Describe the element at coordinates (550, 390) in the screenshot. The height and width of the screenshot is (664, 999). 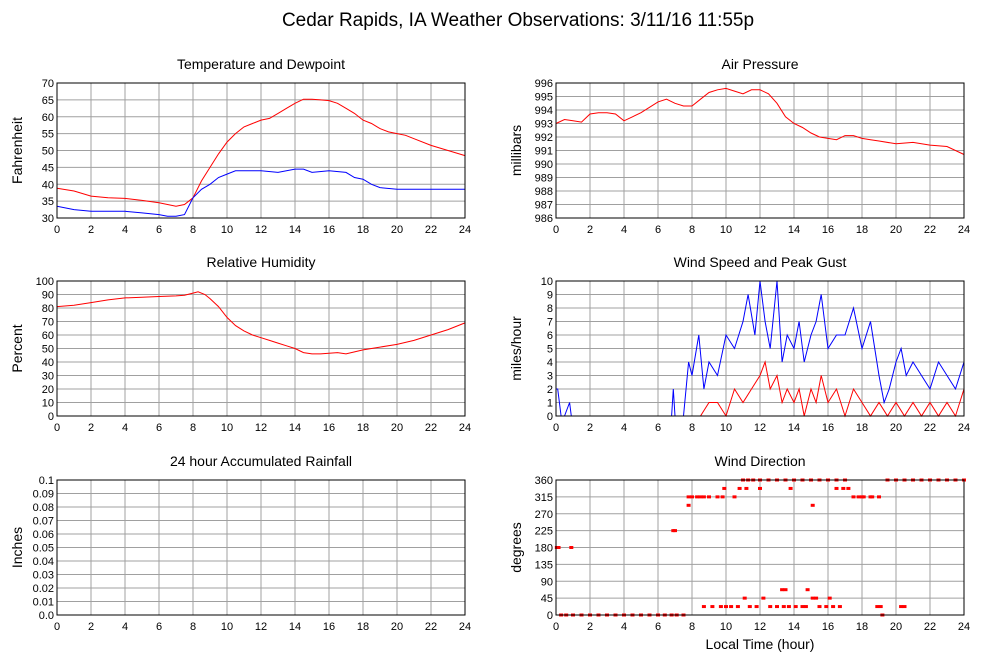
I see `wind-speed-gust-y-tick-label: 2` at that location.